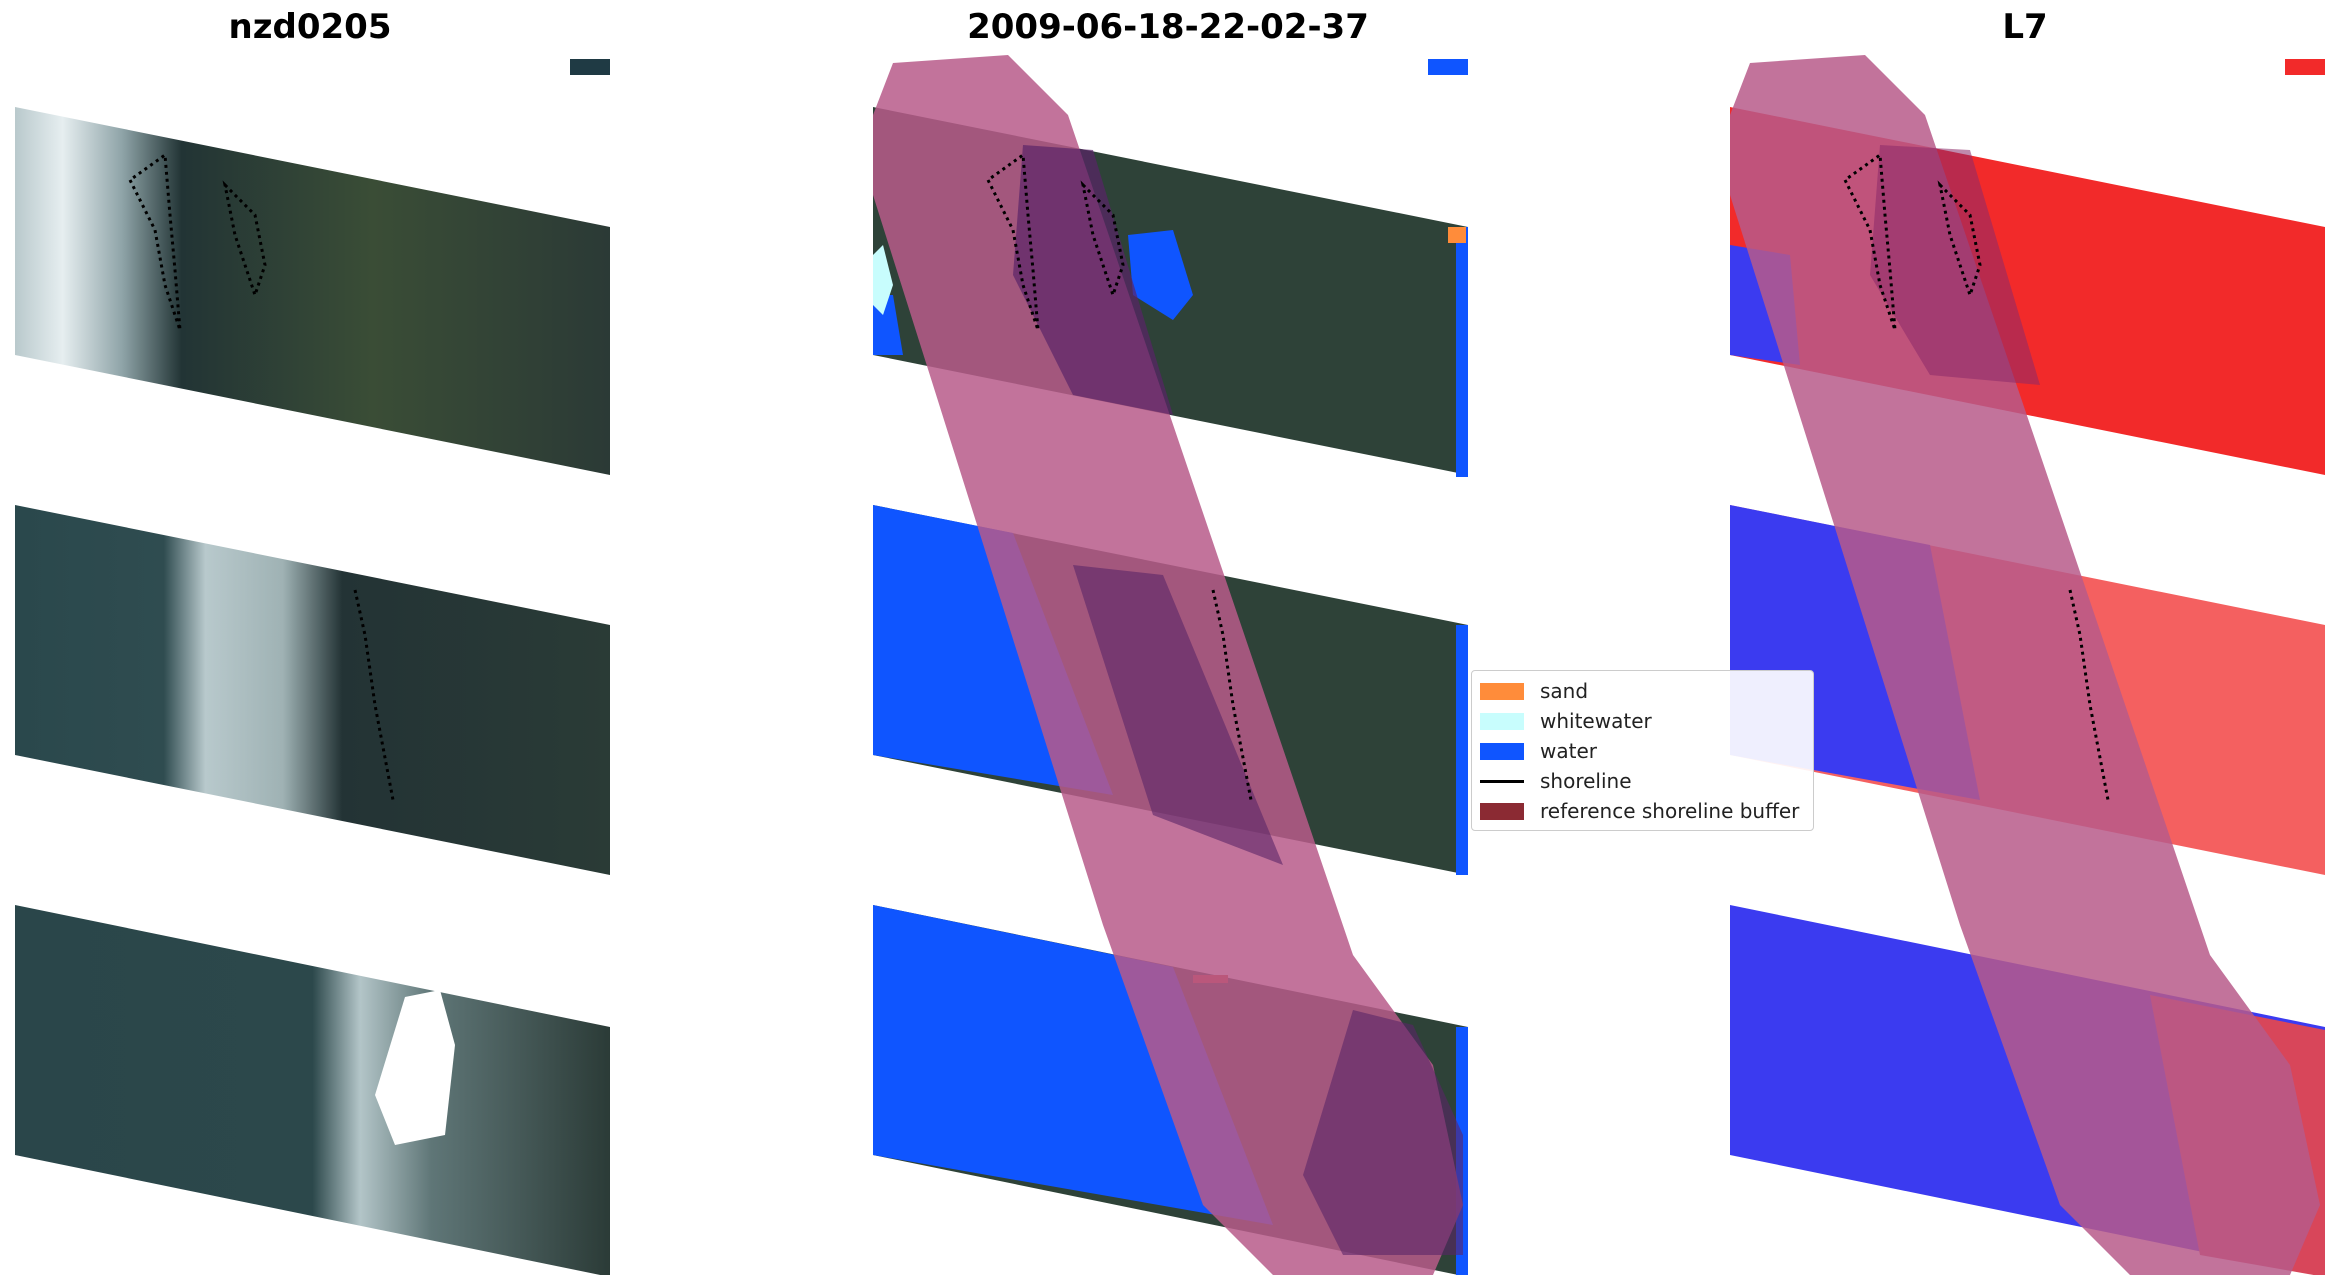  I want to click on legend-item-reference-buffer: reference shoreline buffer, so click(1642, 811).